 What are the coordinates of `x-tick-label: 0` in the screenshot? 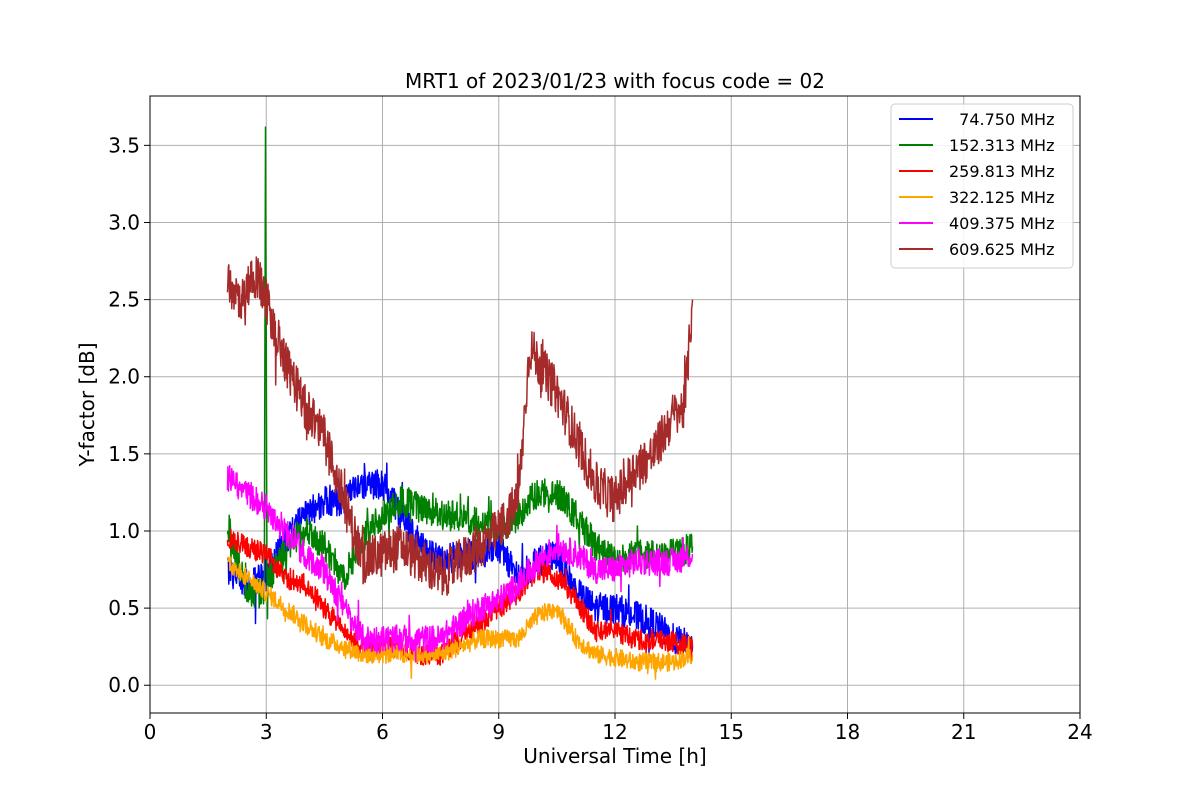 It's located at (150, 732).